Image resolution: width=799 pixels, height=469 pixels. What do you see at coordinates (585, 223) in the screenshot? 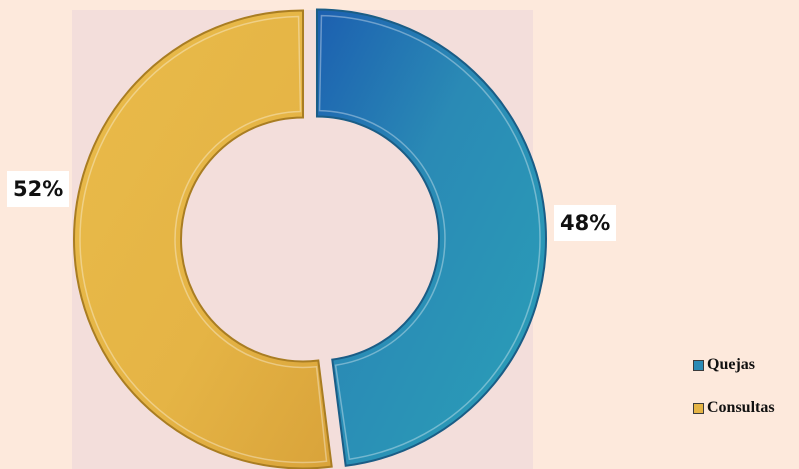
I see `data-label-quejas: 48%` at bounding box center [585, 223].